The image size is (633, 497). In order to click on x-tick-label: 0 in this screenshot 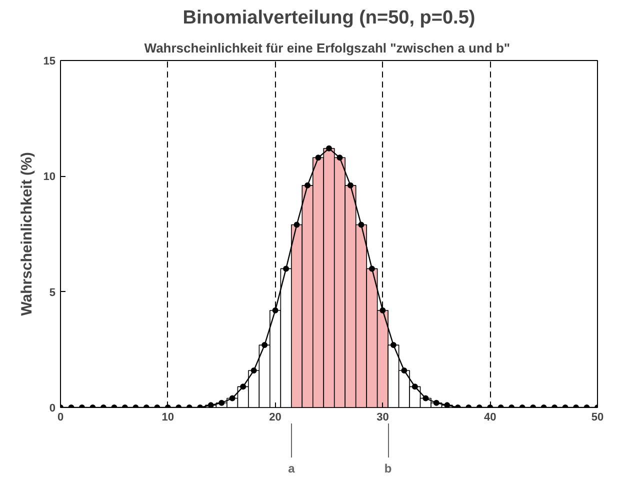, I will do `click(60, 418)`.